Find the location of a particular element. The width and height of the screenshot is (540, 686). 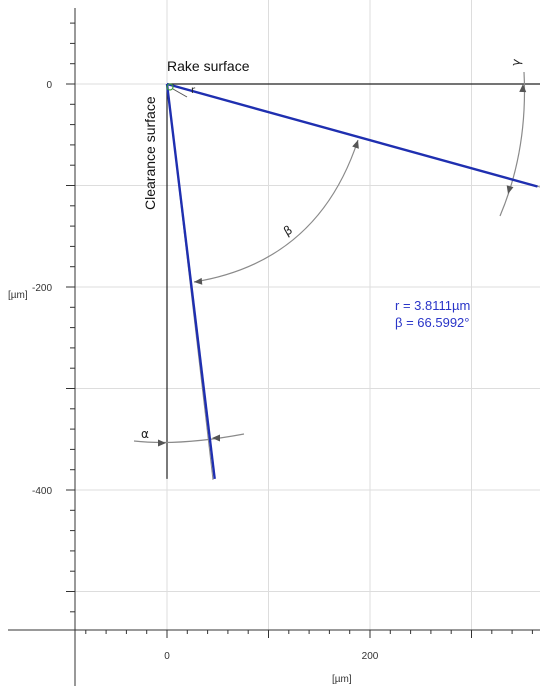

y-axis-title: [µm] is located at coordinates (18, 295).